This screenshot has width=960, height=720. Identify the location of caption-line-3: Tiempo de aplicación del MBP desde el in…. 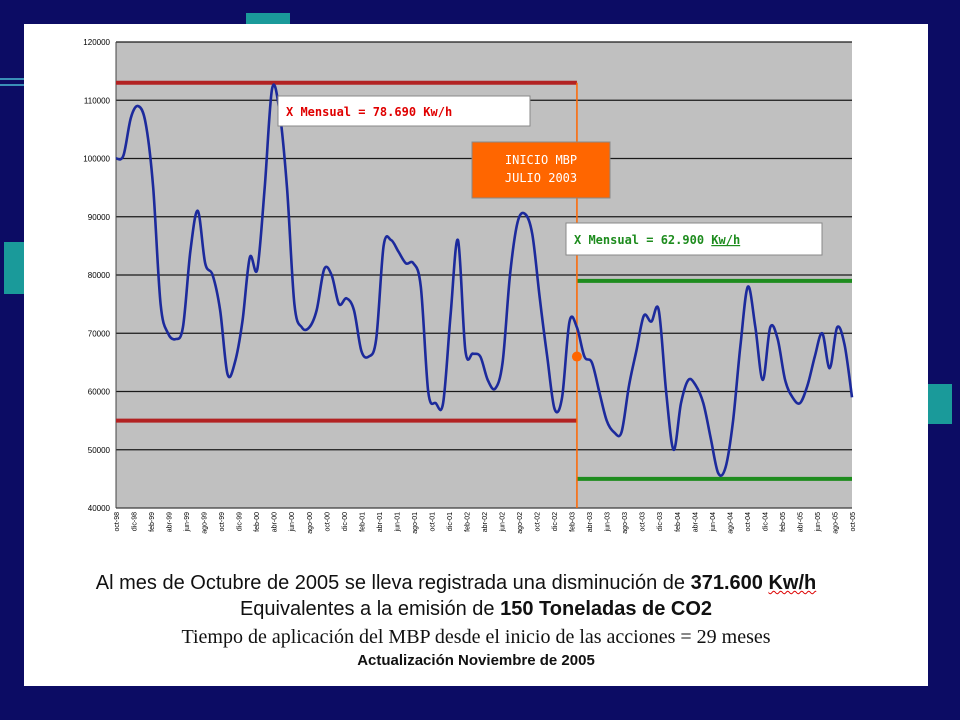
(476, 637).